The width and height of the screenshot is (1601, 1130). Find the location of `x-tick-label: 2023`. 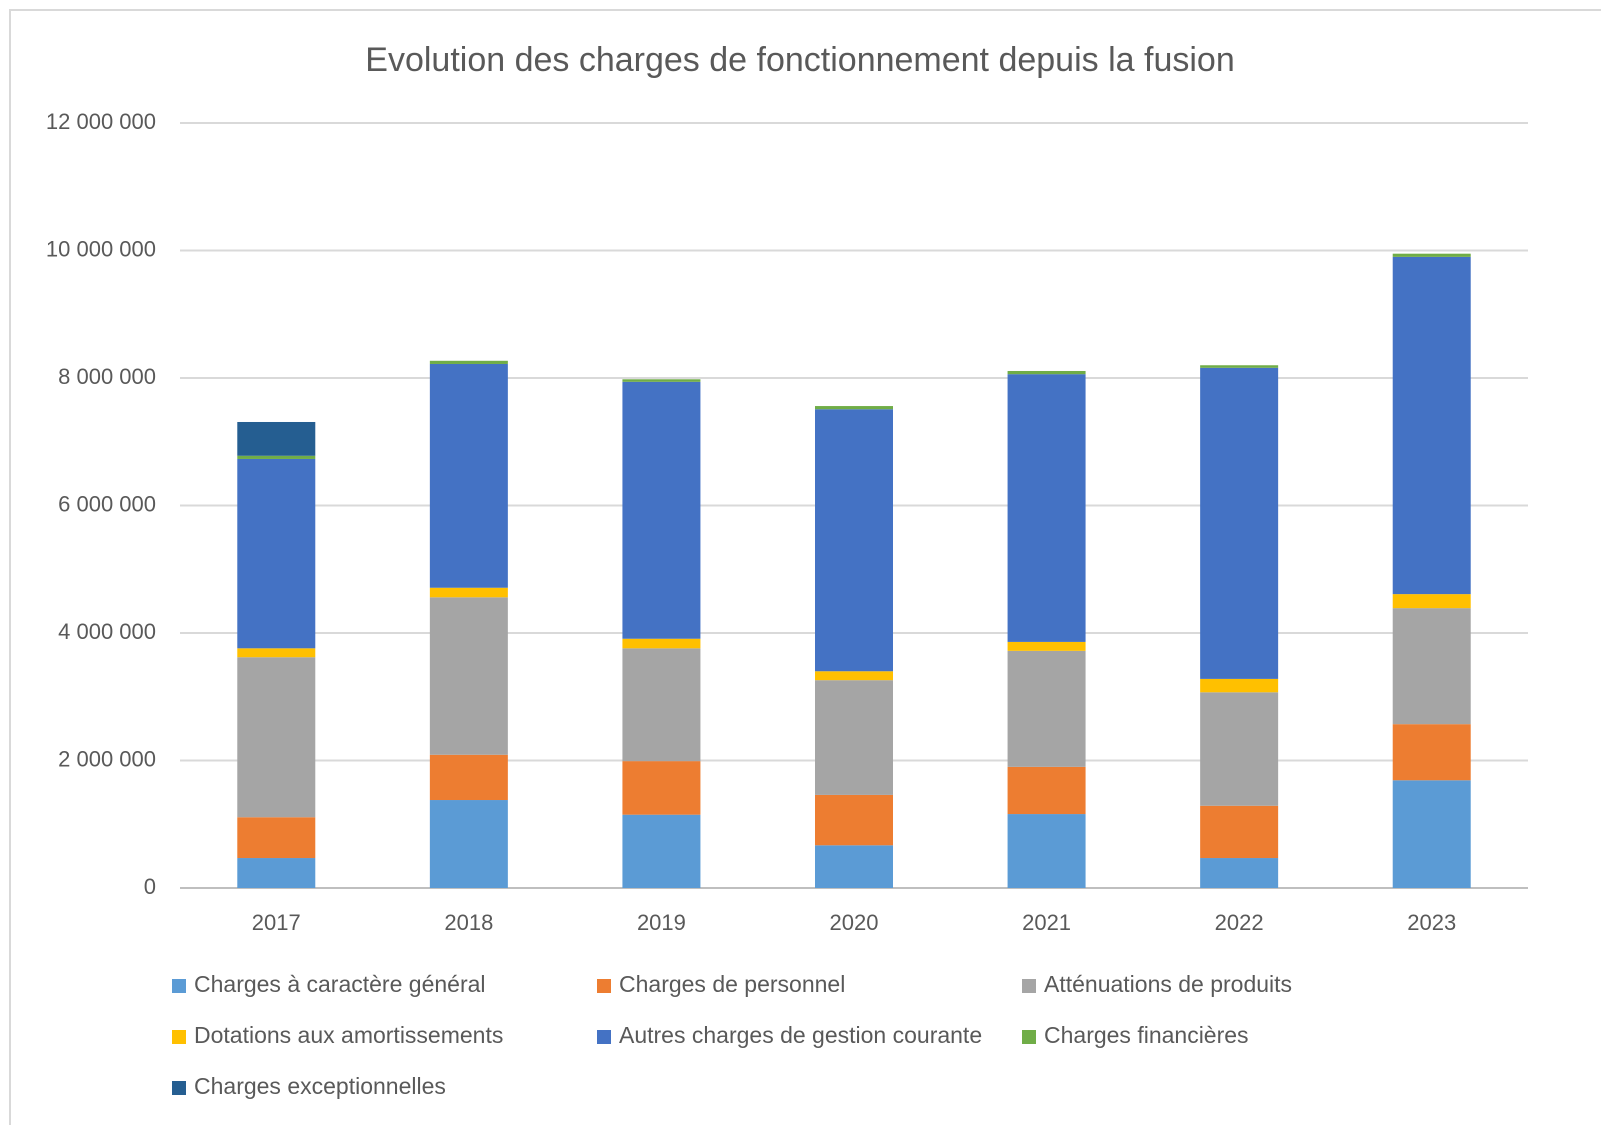

x-tick-label: 2023 is located at coordinates (1431, 922).